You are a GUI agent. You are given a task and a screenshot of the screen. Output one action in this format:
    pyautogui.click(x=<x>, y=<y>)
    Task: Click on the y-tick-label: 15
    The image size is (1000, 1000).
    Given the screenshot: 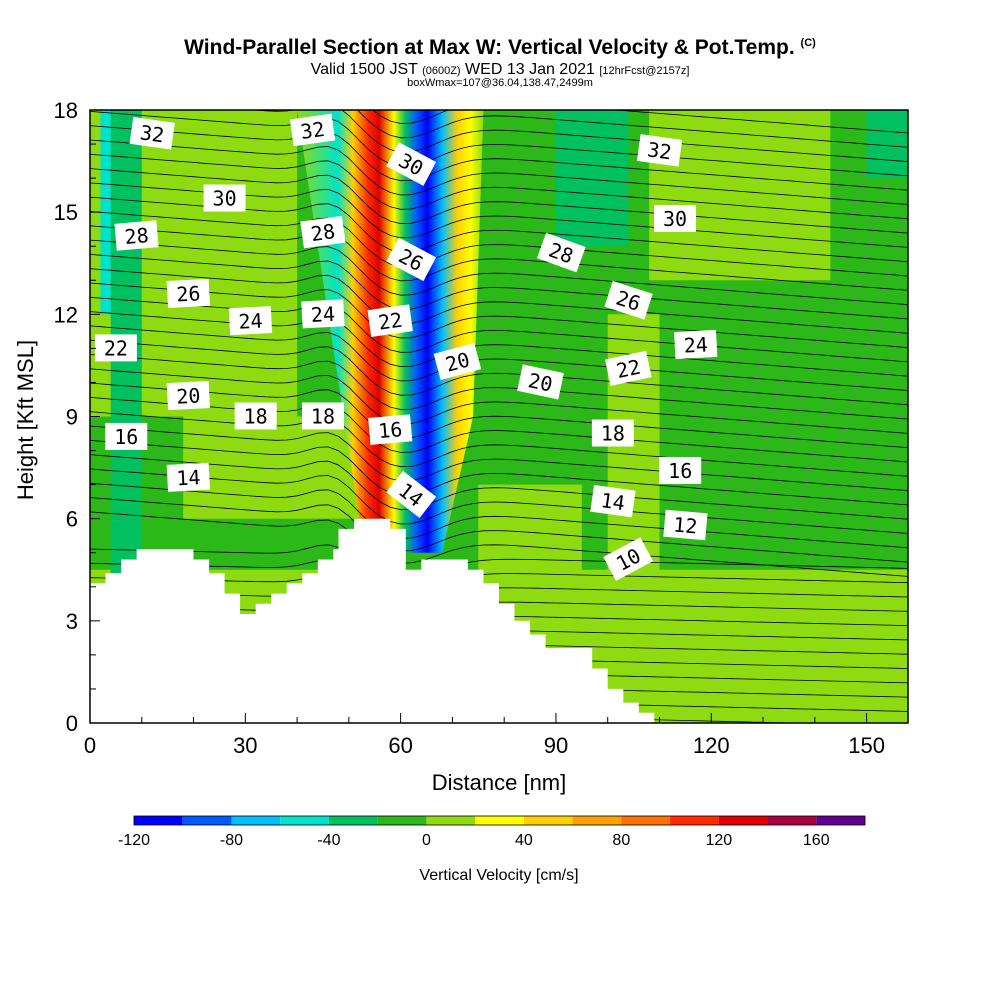 What is the action you would take?
    pyautogui.click(x=66, y=212)
    